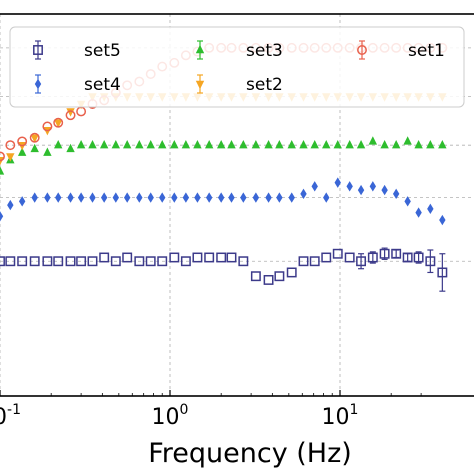  What do you see at coordinates (38, 84) in the screenshot?
I see `legend-marker-set4` at bounding box center [38, 84].